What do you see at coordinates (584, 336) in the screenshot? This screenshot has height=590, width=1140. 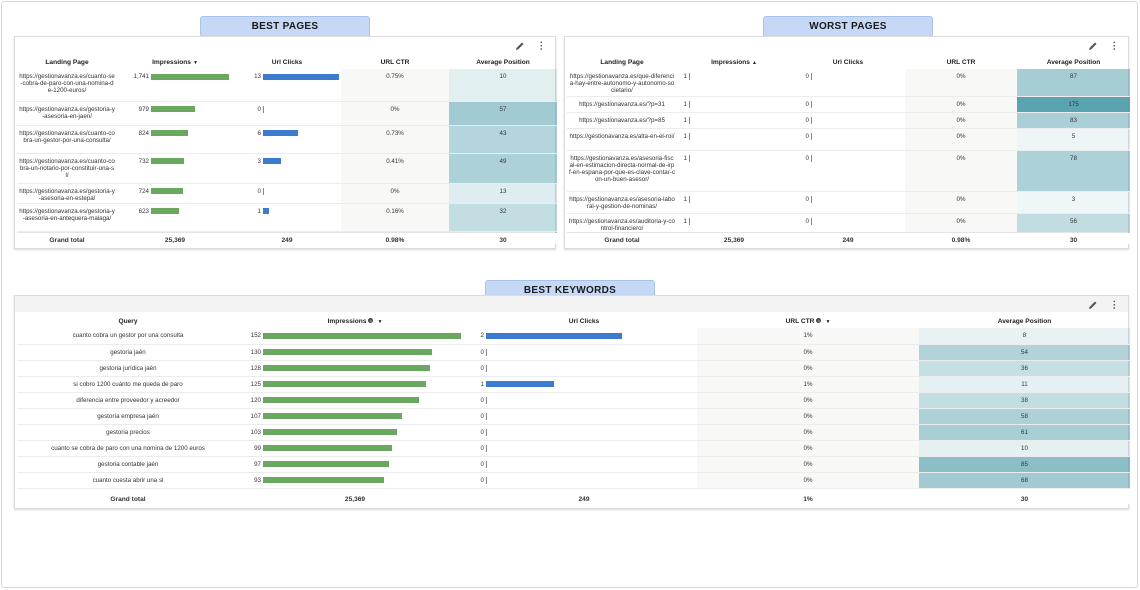 I see `clicks-cell: 2` at bounding box center [584, 336].